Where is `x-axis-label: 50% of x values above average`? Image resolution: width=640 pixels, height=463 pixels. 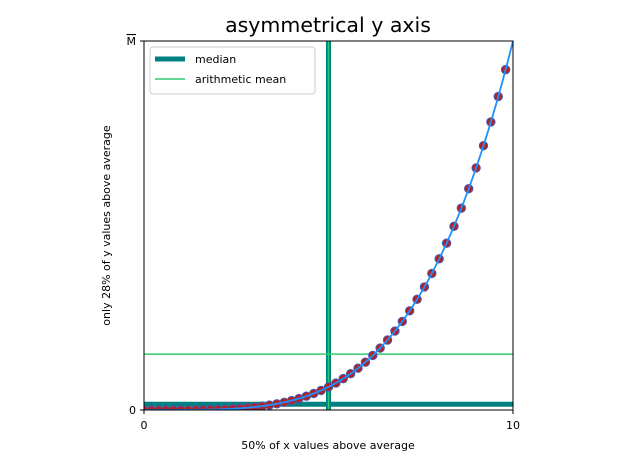
x-axis-label: 50% of x values above average is located at coordinates (328, 445).